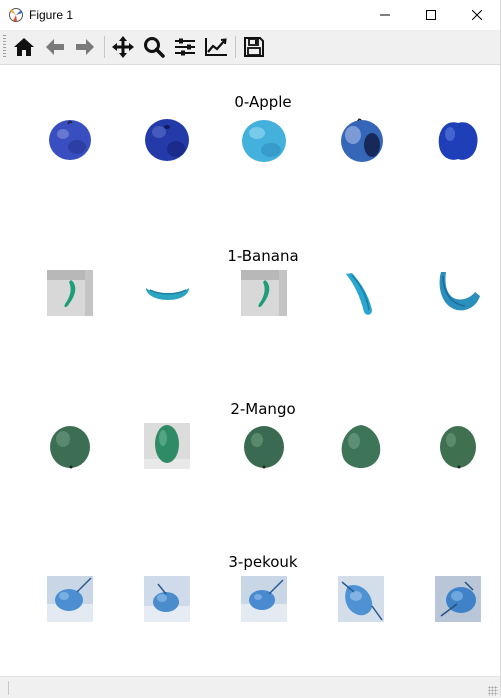 This screenshot has width=501, height=698. I want to click on close-button, so click(477, 15).